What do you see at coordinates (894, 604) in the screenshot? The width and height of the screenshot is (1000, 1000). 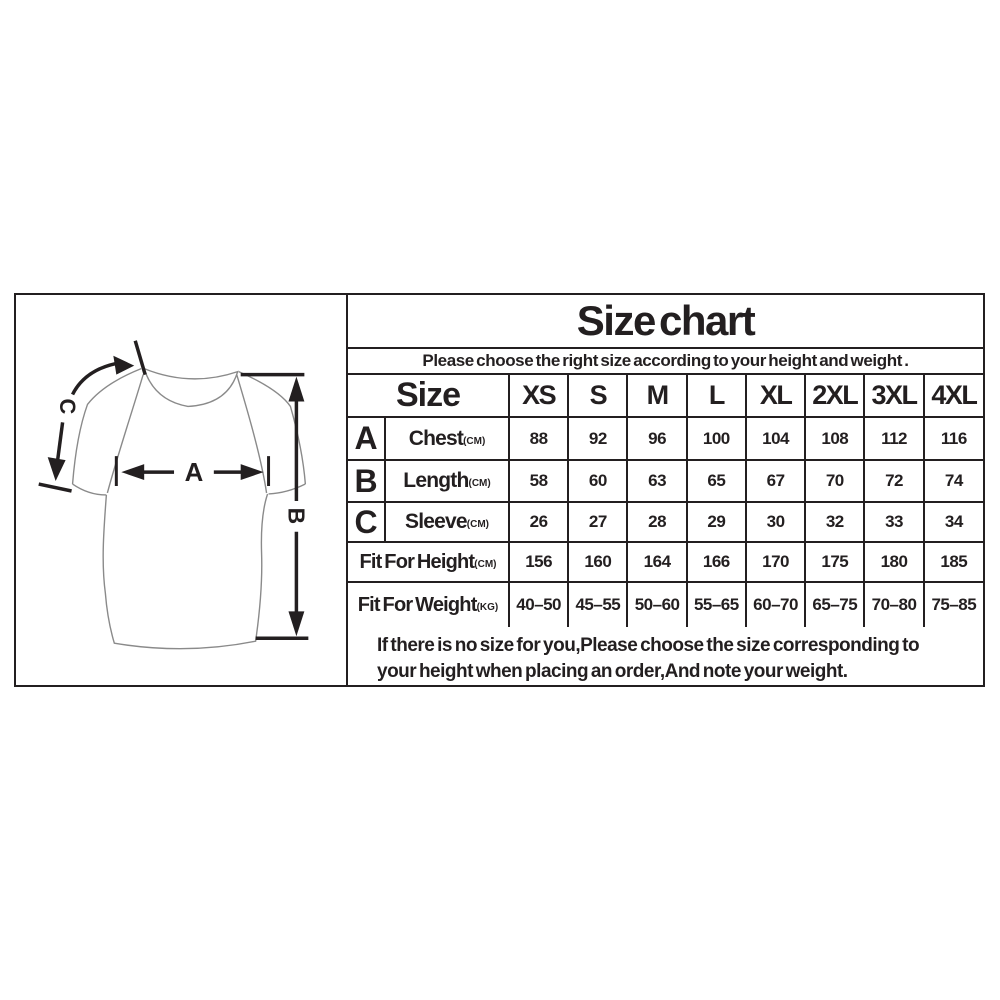 I see `cell-value: 70–80` at bounding box center [894, 604].